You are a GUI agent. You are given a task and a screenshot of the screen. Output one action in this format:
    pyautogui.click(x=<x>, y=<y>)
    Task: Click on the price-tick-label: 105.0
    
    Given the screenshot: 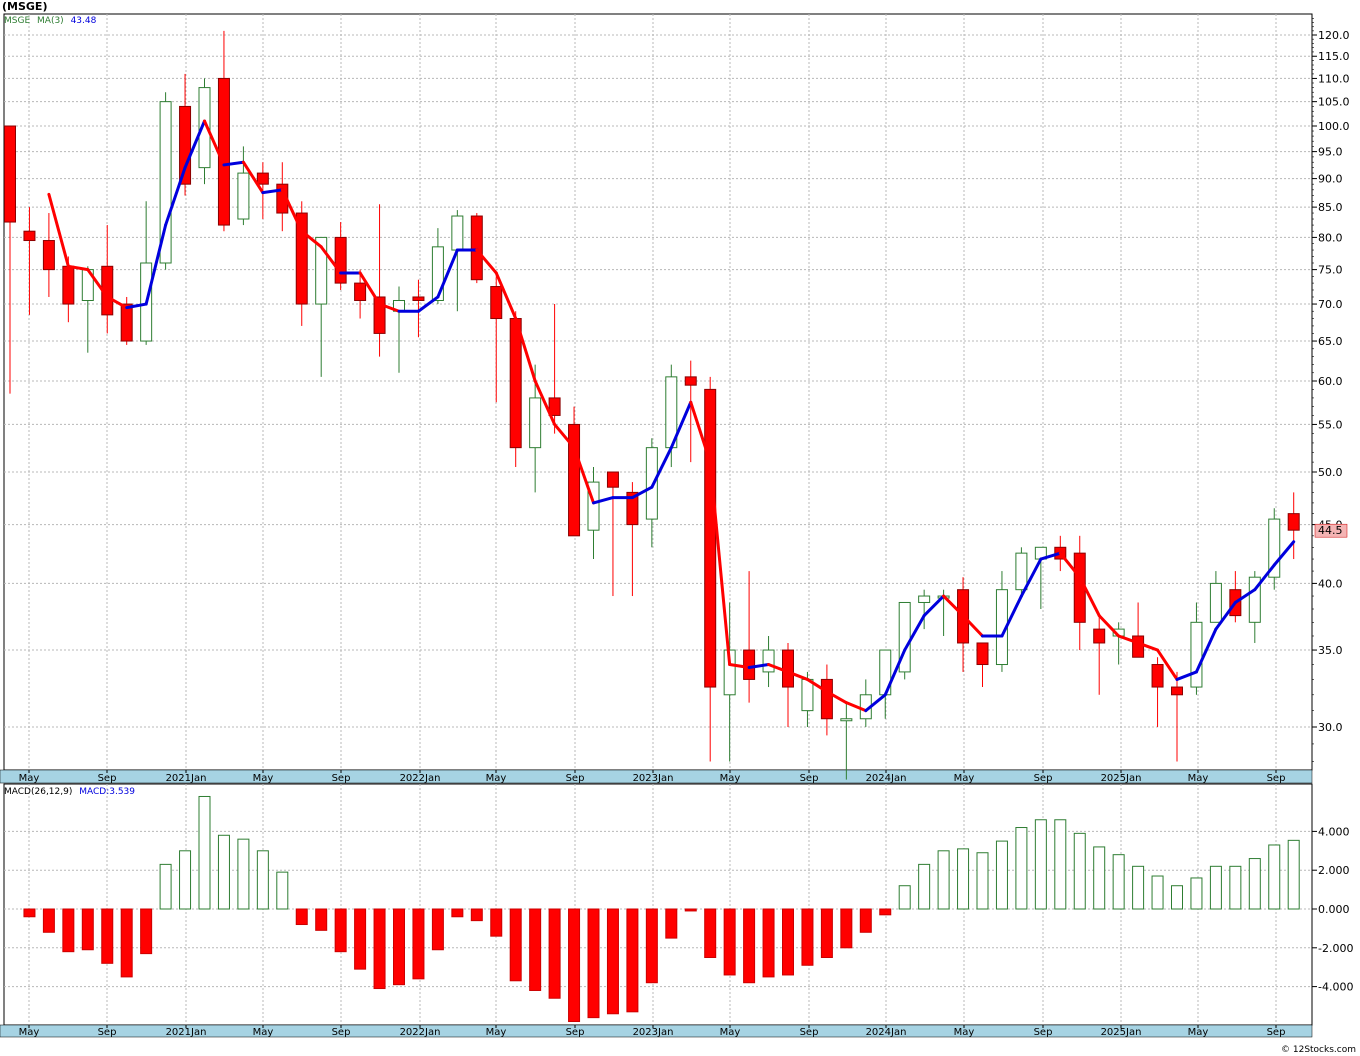 What is the action you would take?
    pyautogui.click(x=1334, y=102)
    